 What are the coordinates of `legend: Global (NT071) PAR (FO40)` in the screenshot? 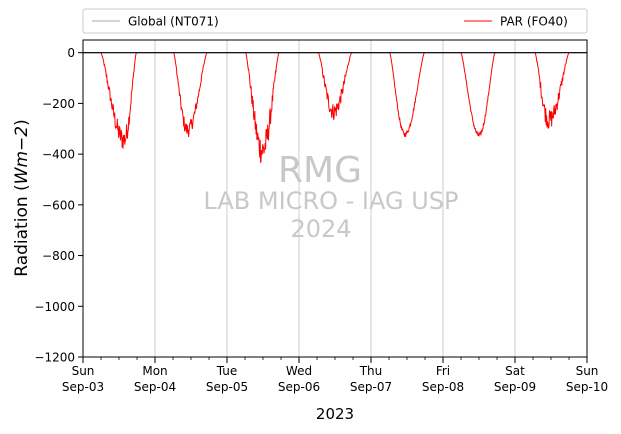 It's located at (335, 21).